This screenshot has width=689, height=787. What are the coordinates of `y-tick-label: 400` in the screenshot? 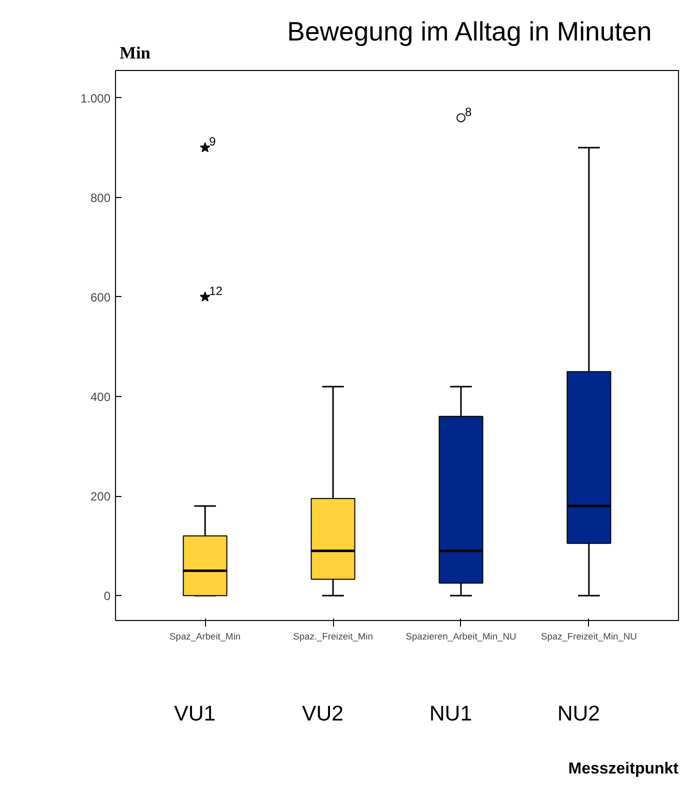 It's located at (100, 397).